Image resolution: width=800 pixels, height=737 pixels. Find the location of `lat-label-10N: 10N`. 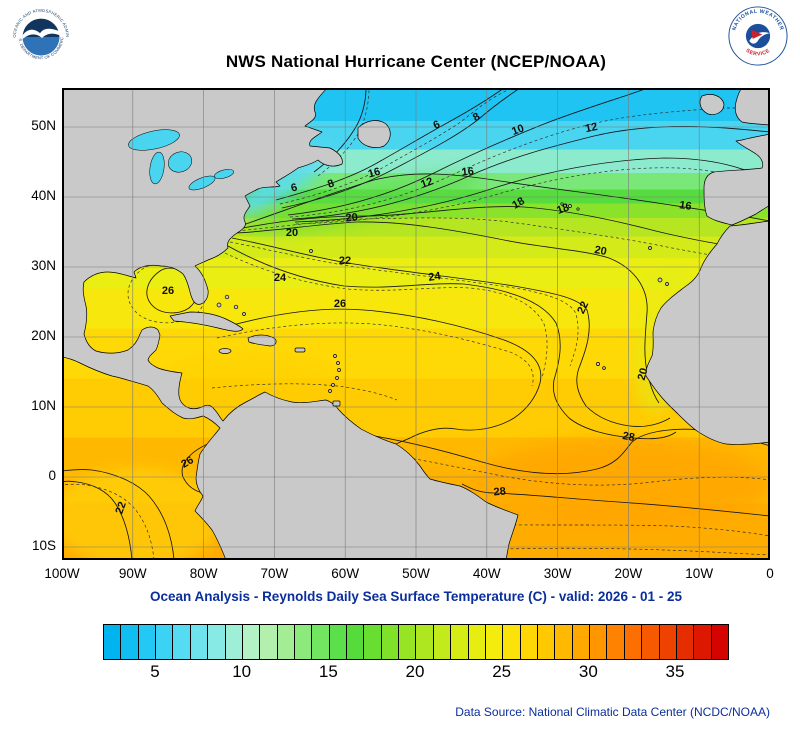

lat-label-10N: 10N is located at coordinates (43, 405).